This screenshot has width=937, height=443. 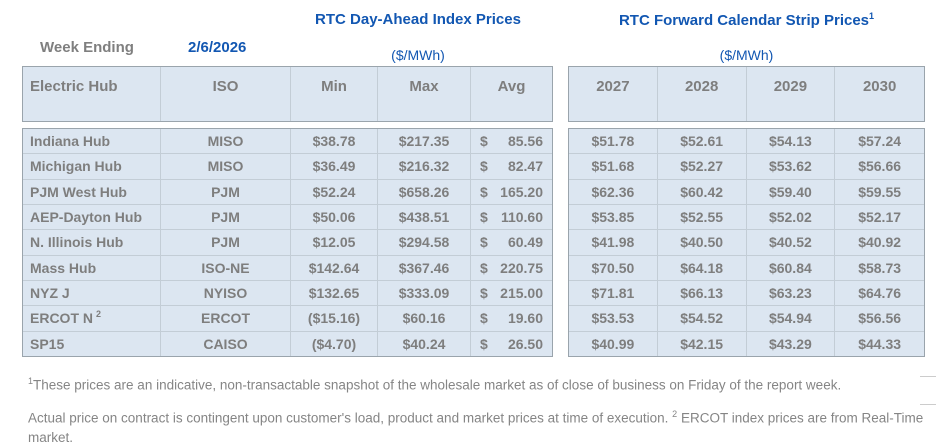 I want to click on gridline-artifact, so click(x=928, y=404).